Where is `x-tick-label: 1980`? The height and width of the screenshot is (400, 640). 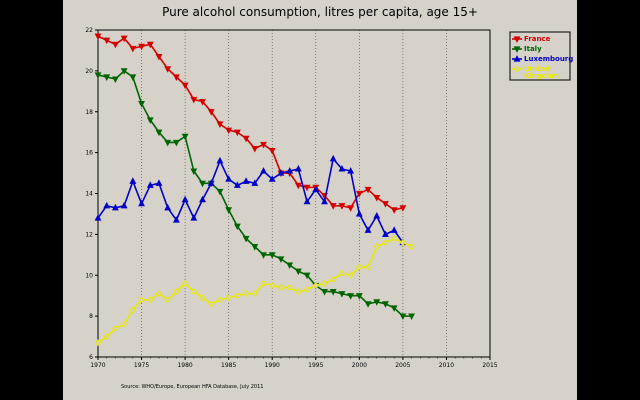
x-tick-label: 1980 is located at coordinates (184, 365).